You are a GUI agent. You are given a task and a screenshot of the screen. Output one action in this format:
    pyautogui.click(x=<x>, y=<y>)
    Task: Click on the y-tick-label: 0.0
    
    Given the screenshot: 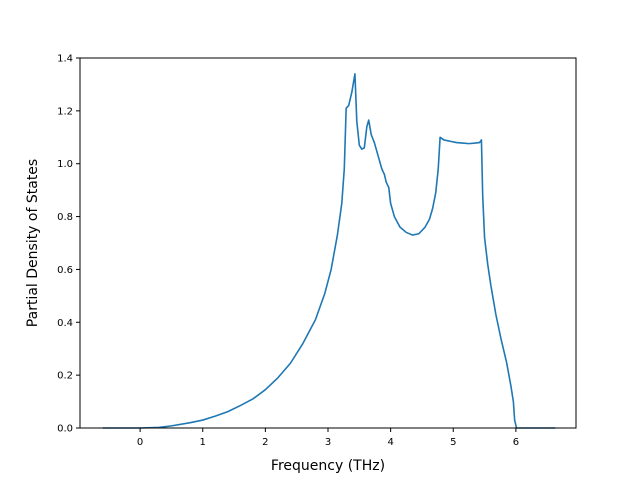 What is the action you would take?
    pyautogui.click(x=65, y=429)
    